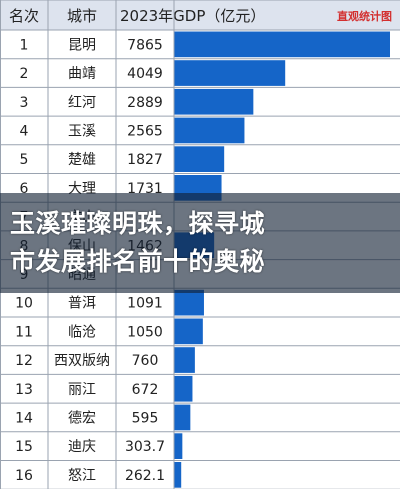  I want to click on gdp-value-label: 262.1, so click(145, 476).